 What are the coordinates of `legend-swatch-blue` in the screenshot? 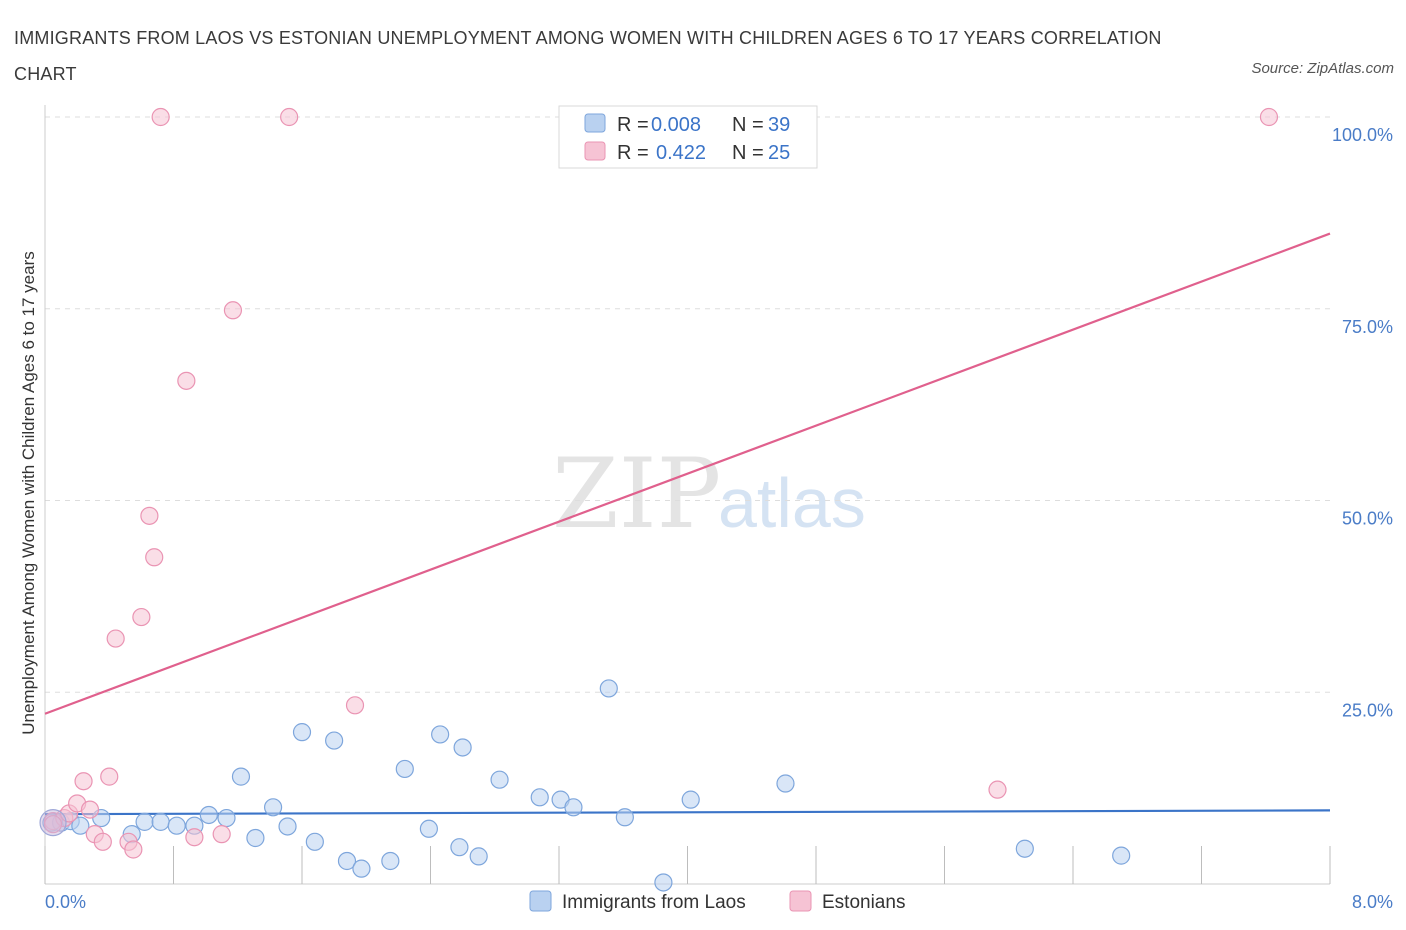 It's located at (595, 123).